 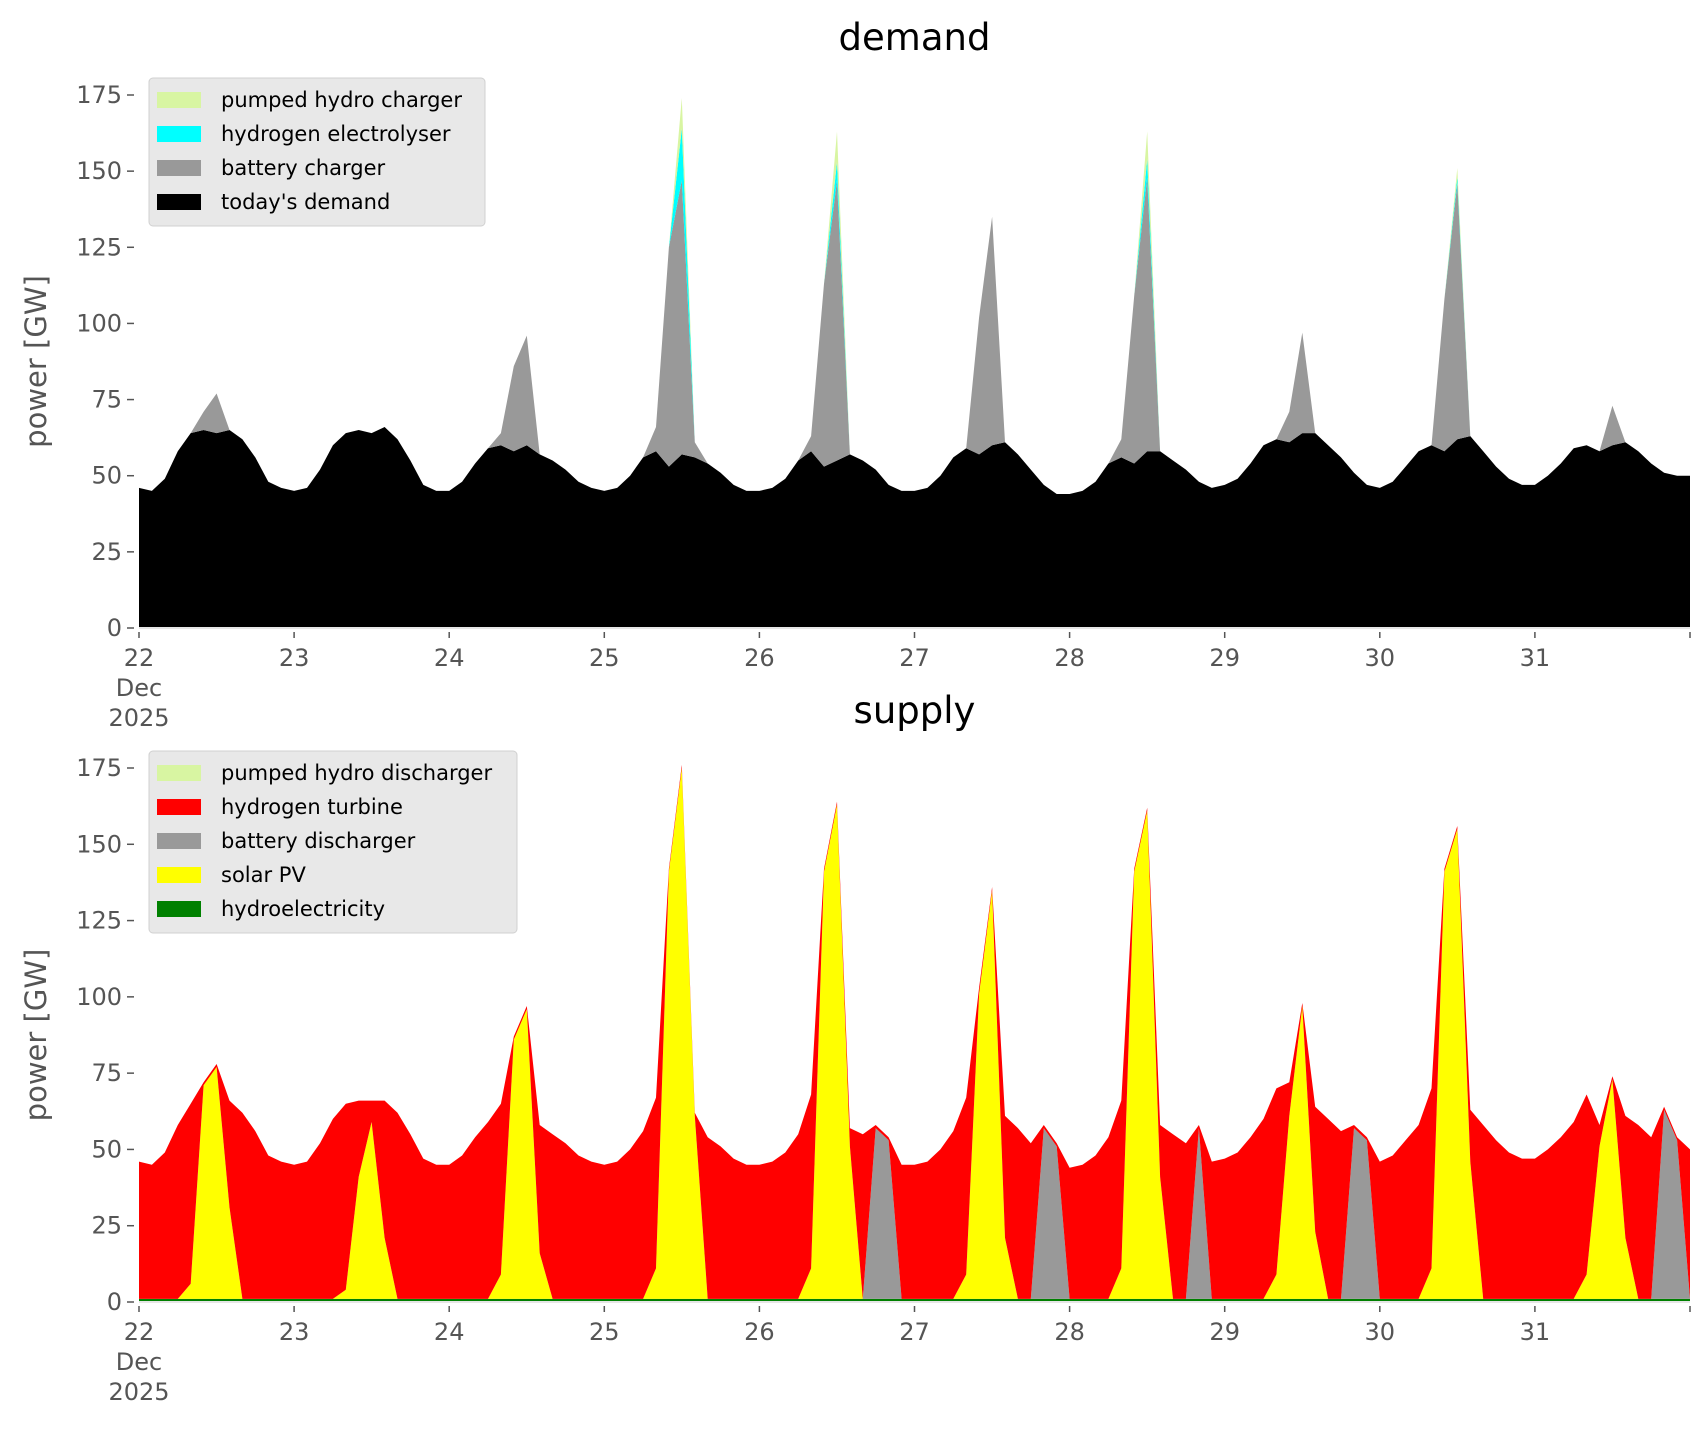 I want to click on legend-label: battery charger, so click(x=303, y=168).